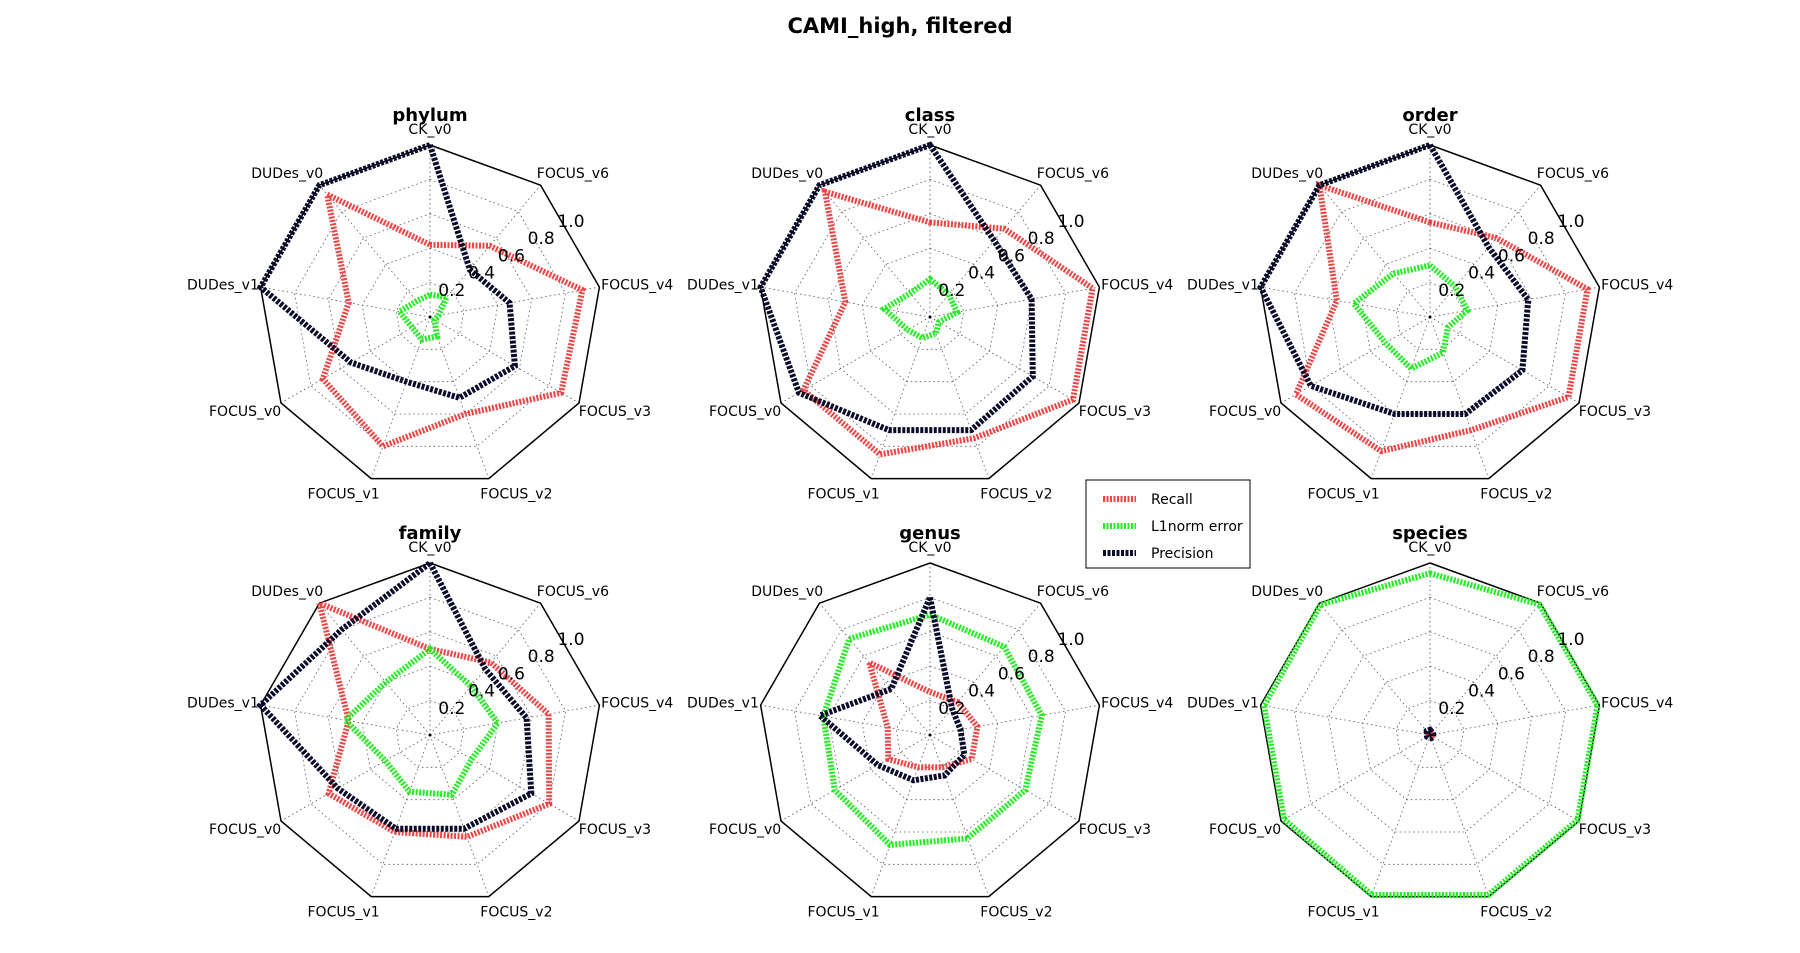 This screenshot has width=1800, height=953. Describe the element at coordinates (429, 115) in the screenshot. I see `panel-title: phylum` at that location.